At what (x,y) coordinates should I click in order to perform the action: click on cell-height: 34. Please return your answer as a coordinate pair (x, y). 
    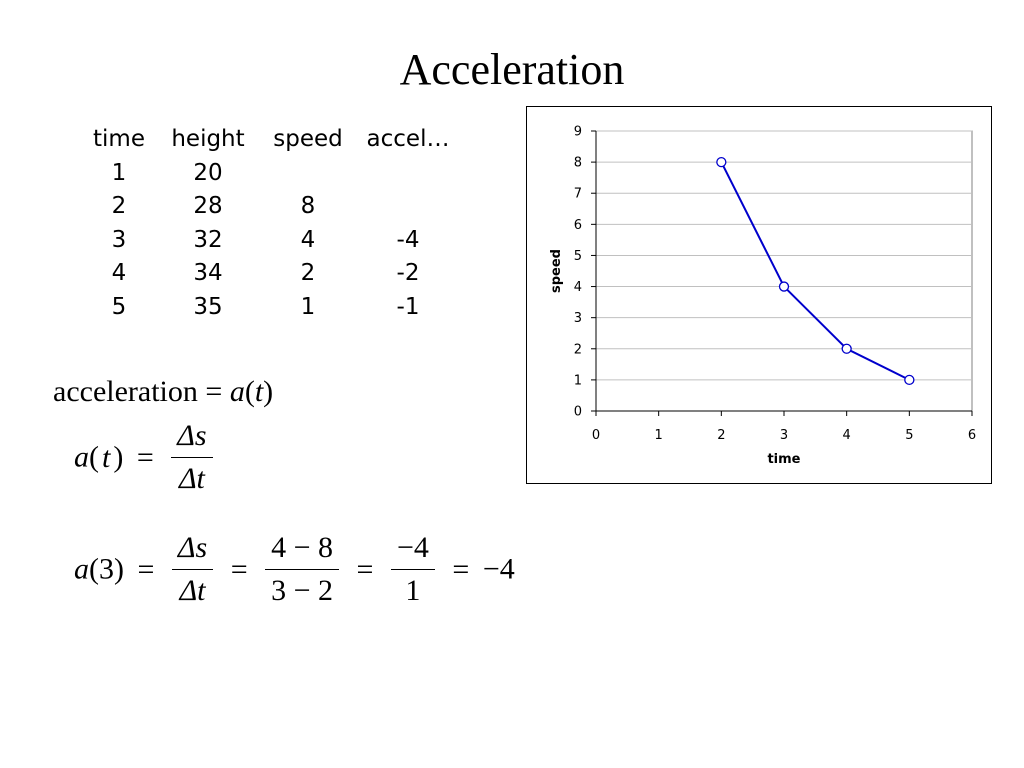
    Looking at the image, I should click on (208, 273).